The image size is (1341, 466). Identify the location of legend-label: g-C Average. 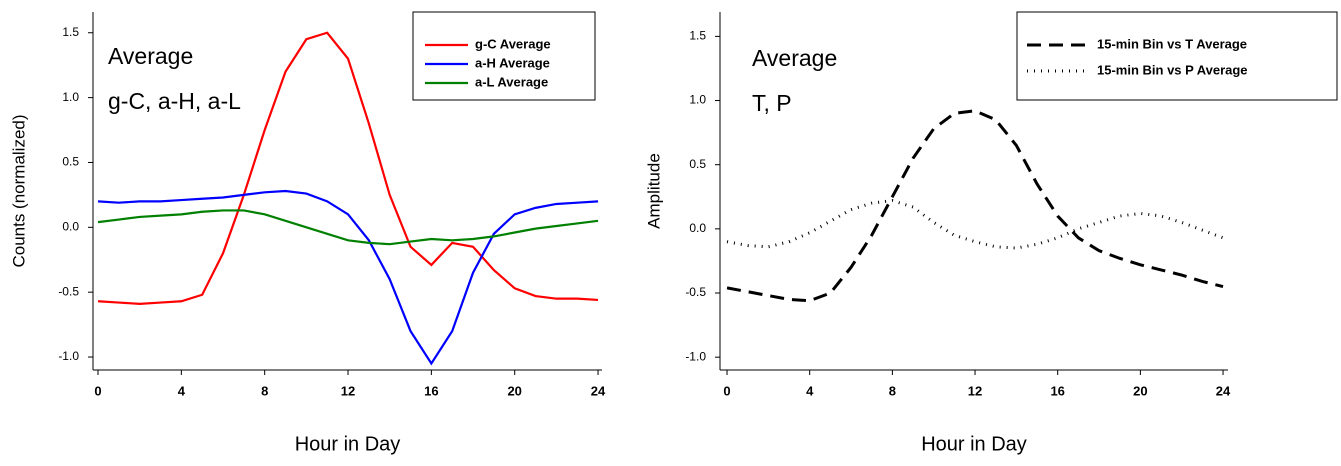
(513, 43).